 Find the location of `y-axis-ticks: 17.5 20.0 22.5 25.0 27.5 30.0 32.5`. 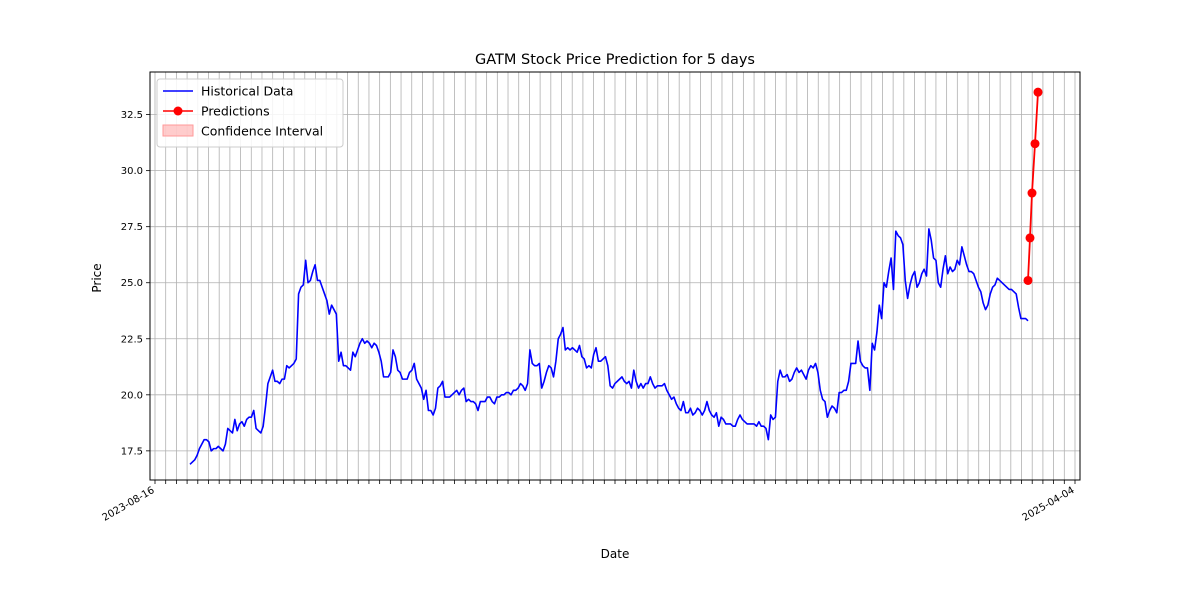

y-axis-ticks: 17.5 20.0 22.5 25.0 27.5 30.0 32.5 is located at coordinates (135, 283).